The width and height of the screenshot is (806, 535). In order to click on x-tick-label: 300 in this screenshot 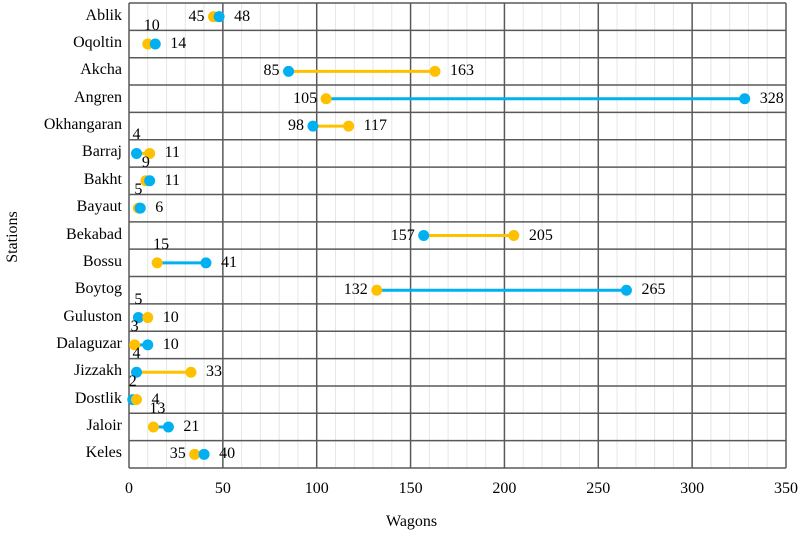, I will do `click(692, 488)`.